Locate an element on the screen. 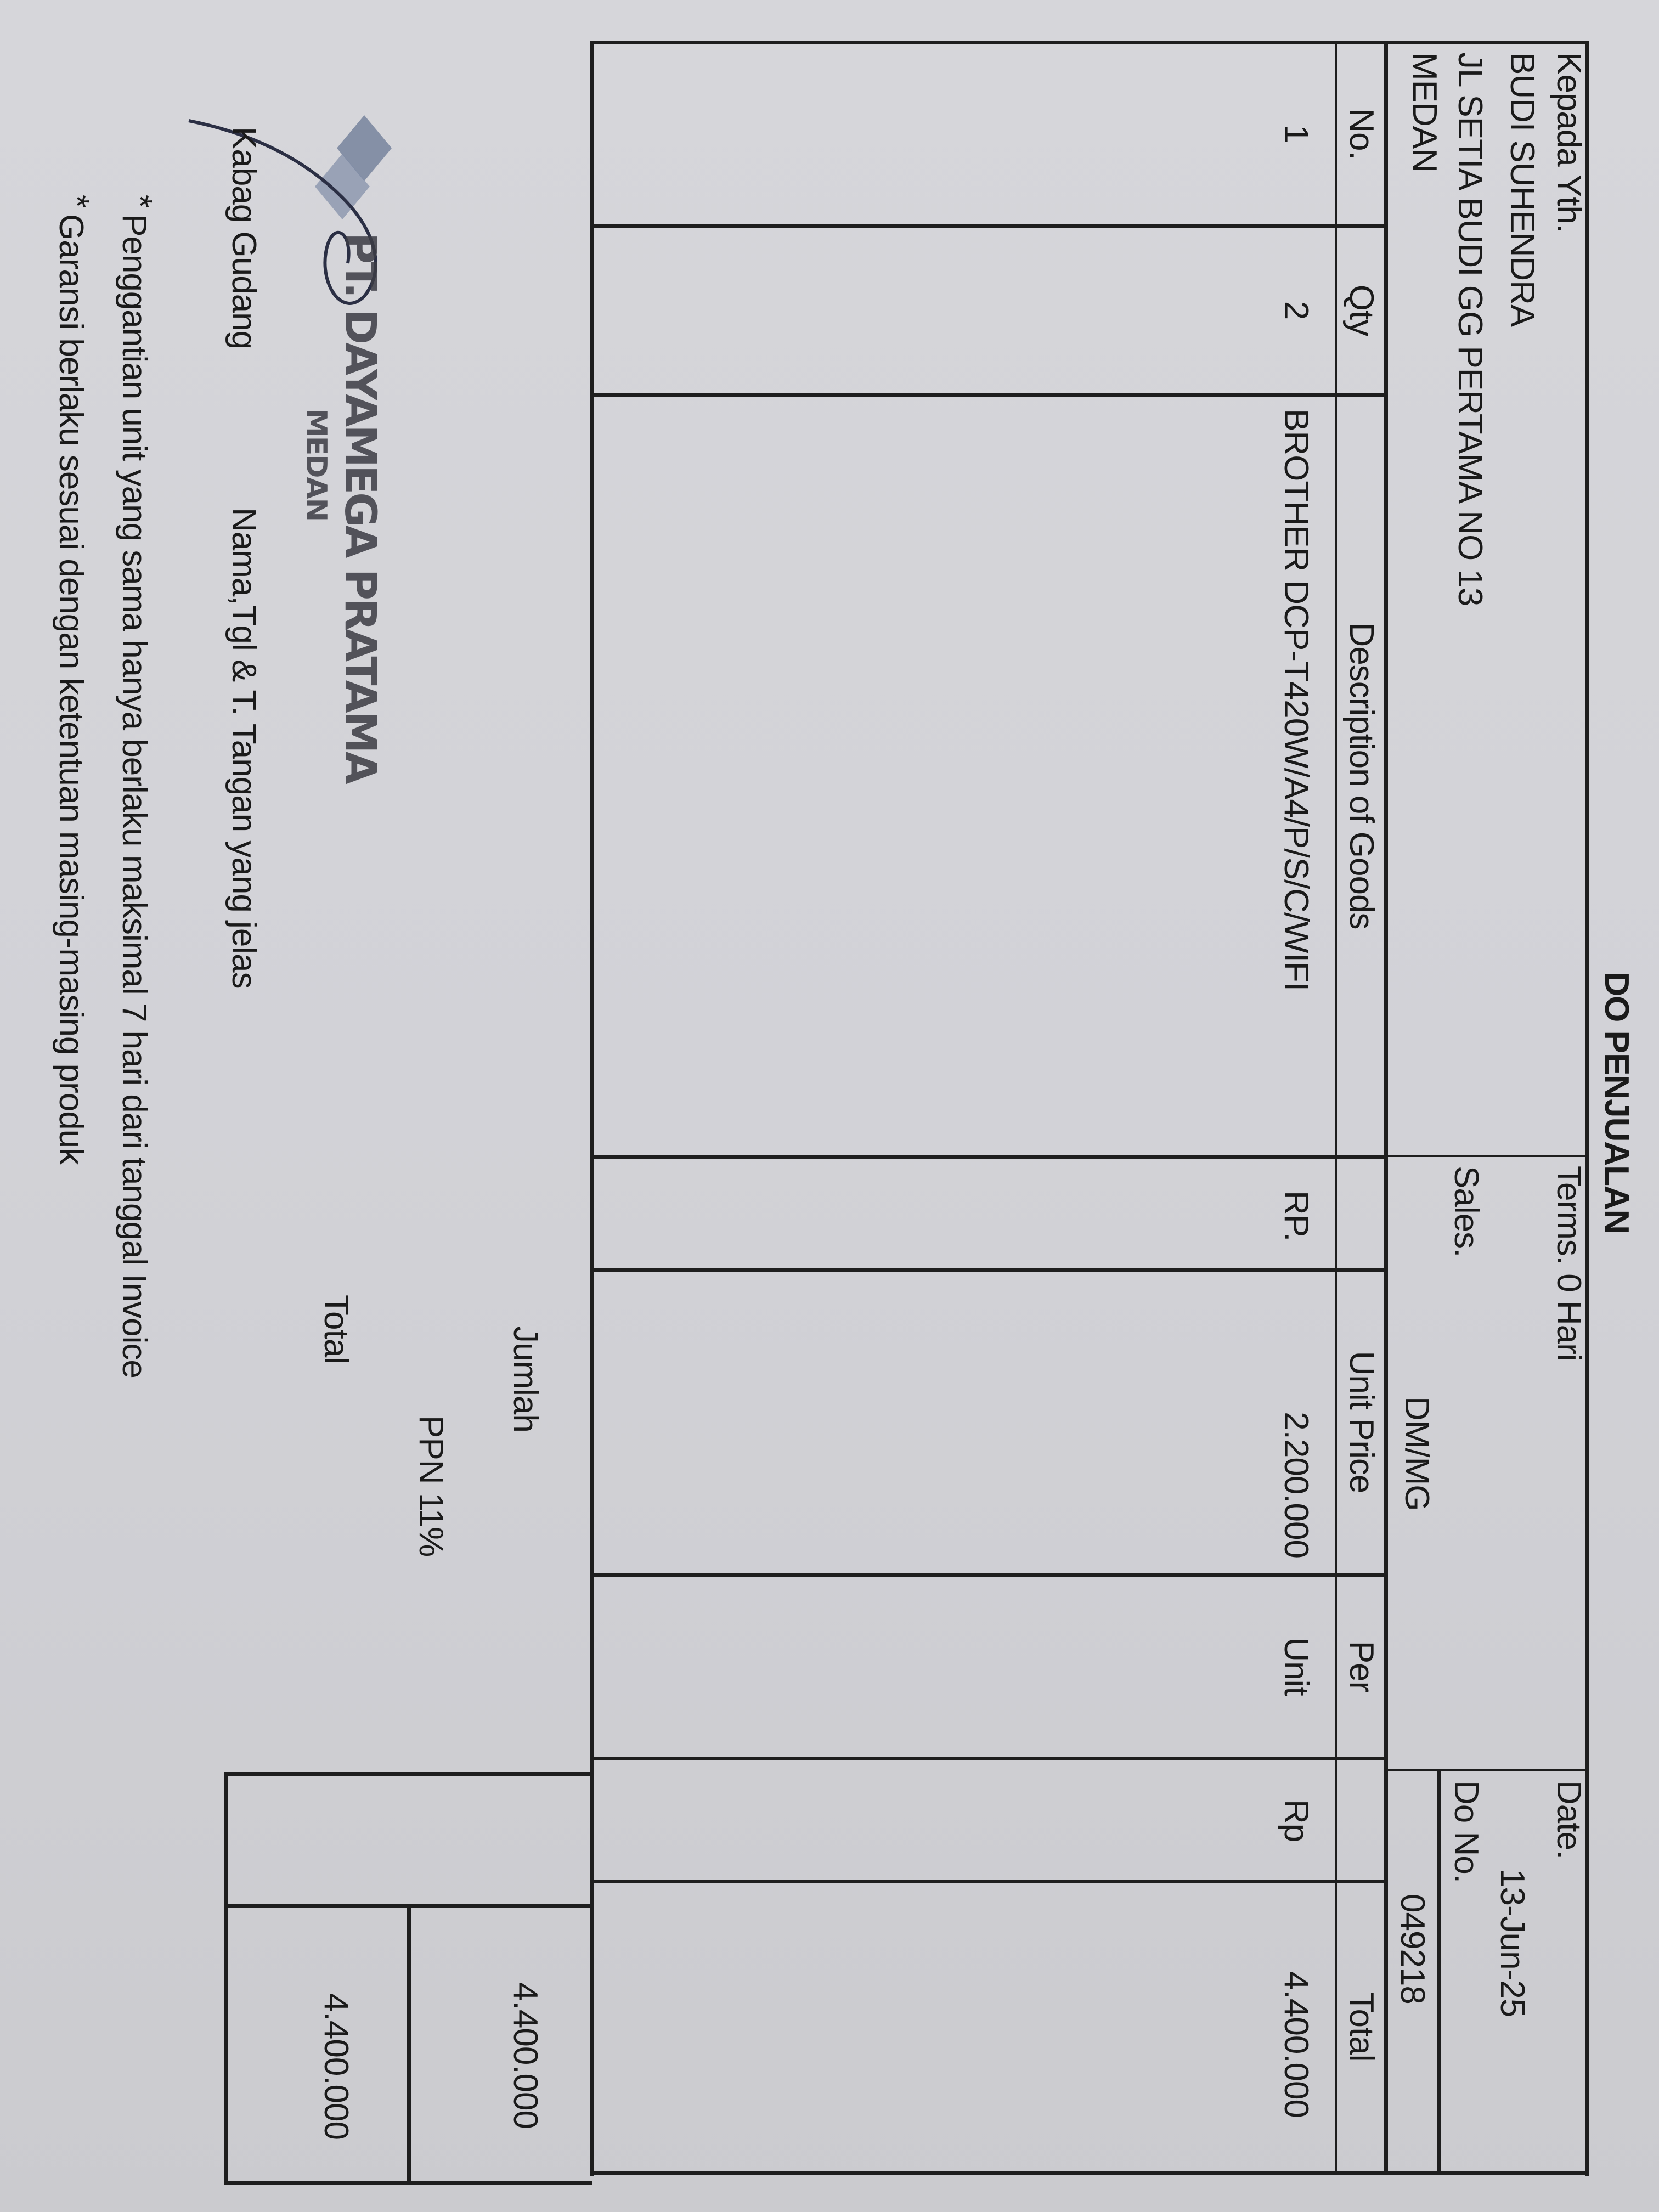  sales-label: Sales. is located at coordinates (1466, 1211).